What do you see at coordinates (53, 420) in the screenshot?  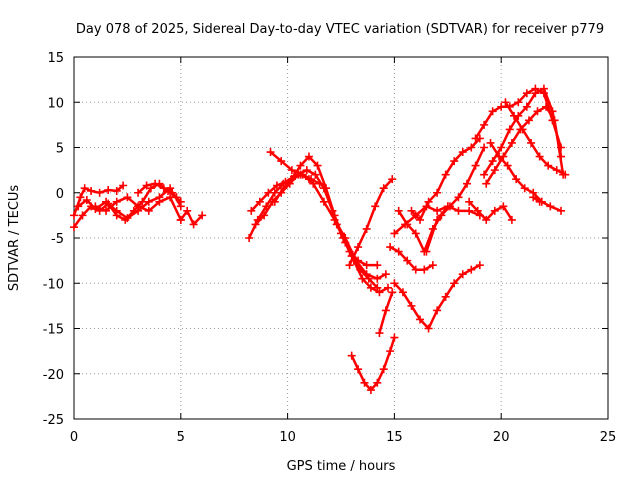 I see `y-tick-label: -25` at bounding box center [53, 420].